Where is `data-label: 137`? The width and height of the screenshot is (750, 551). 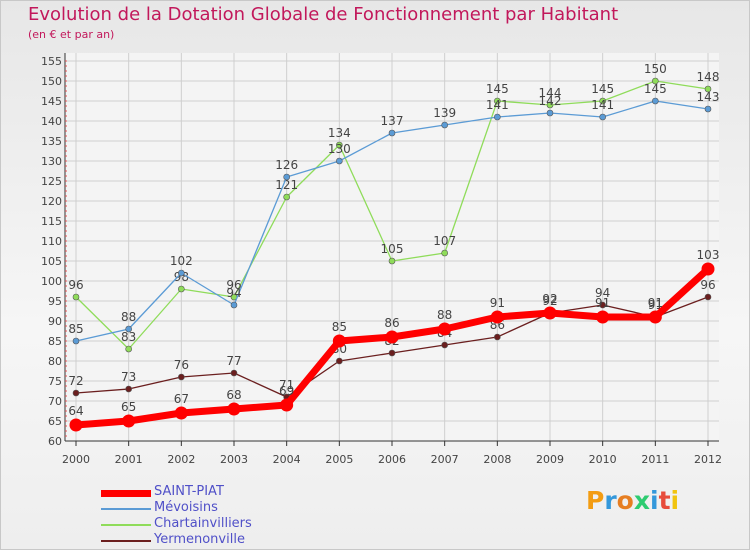 data-label: 137 is located at coordinates (392, 121).